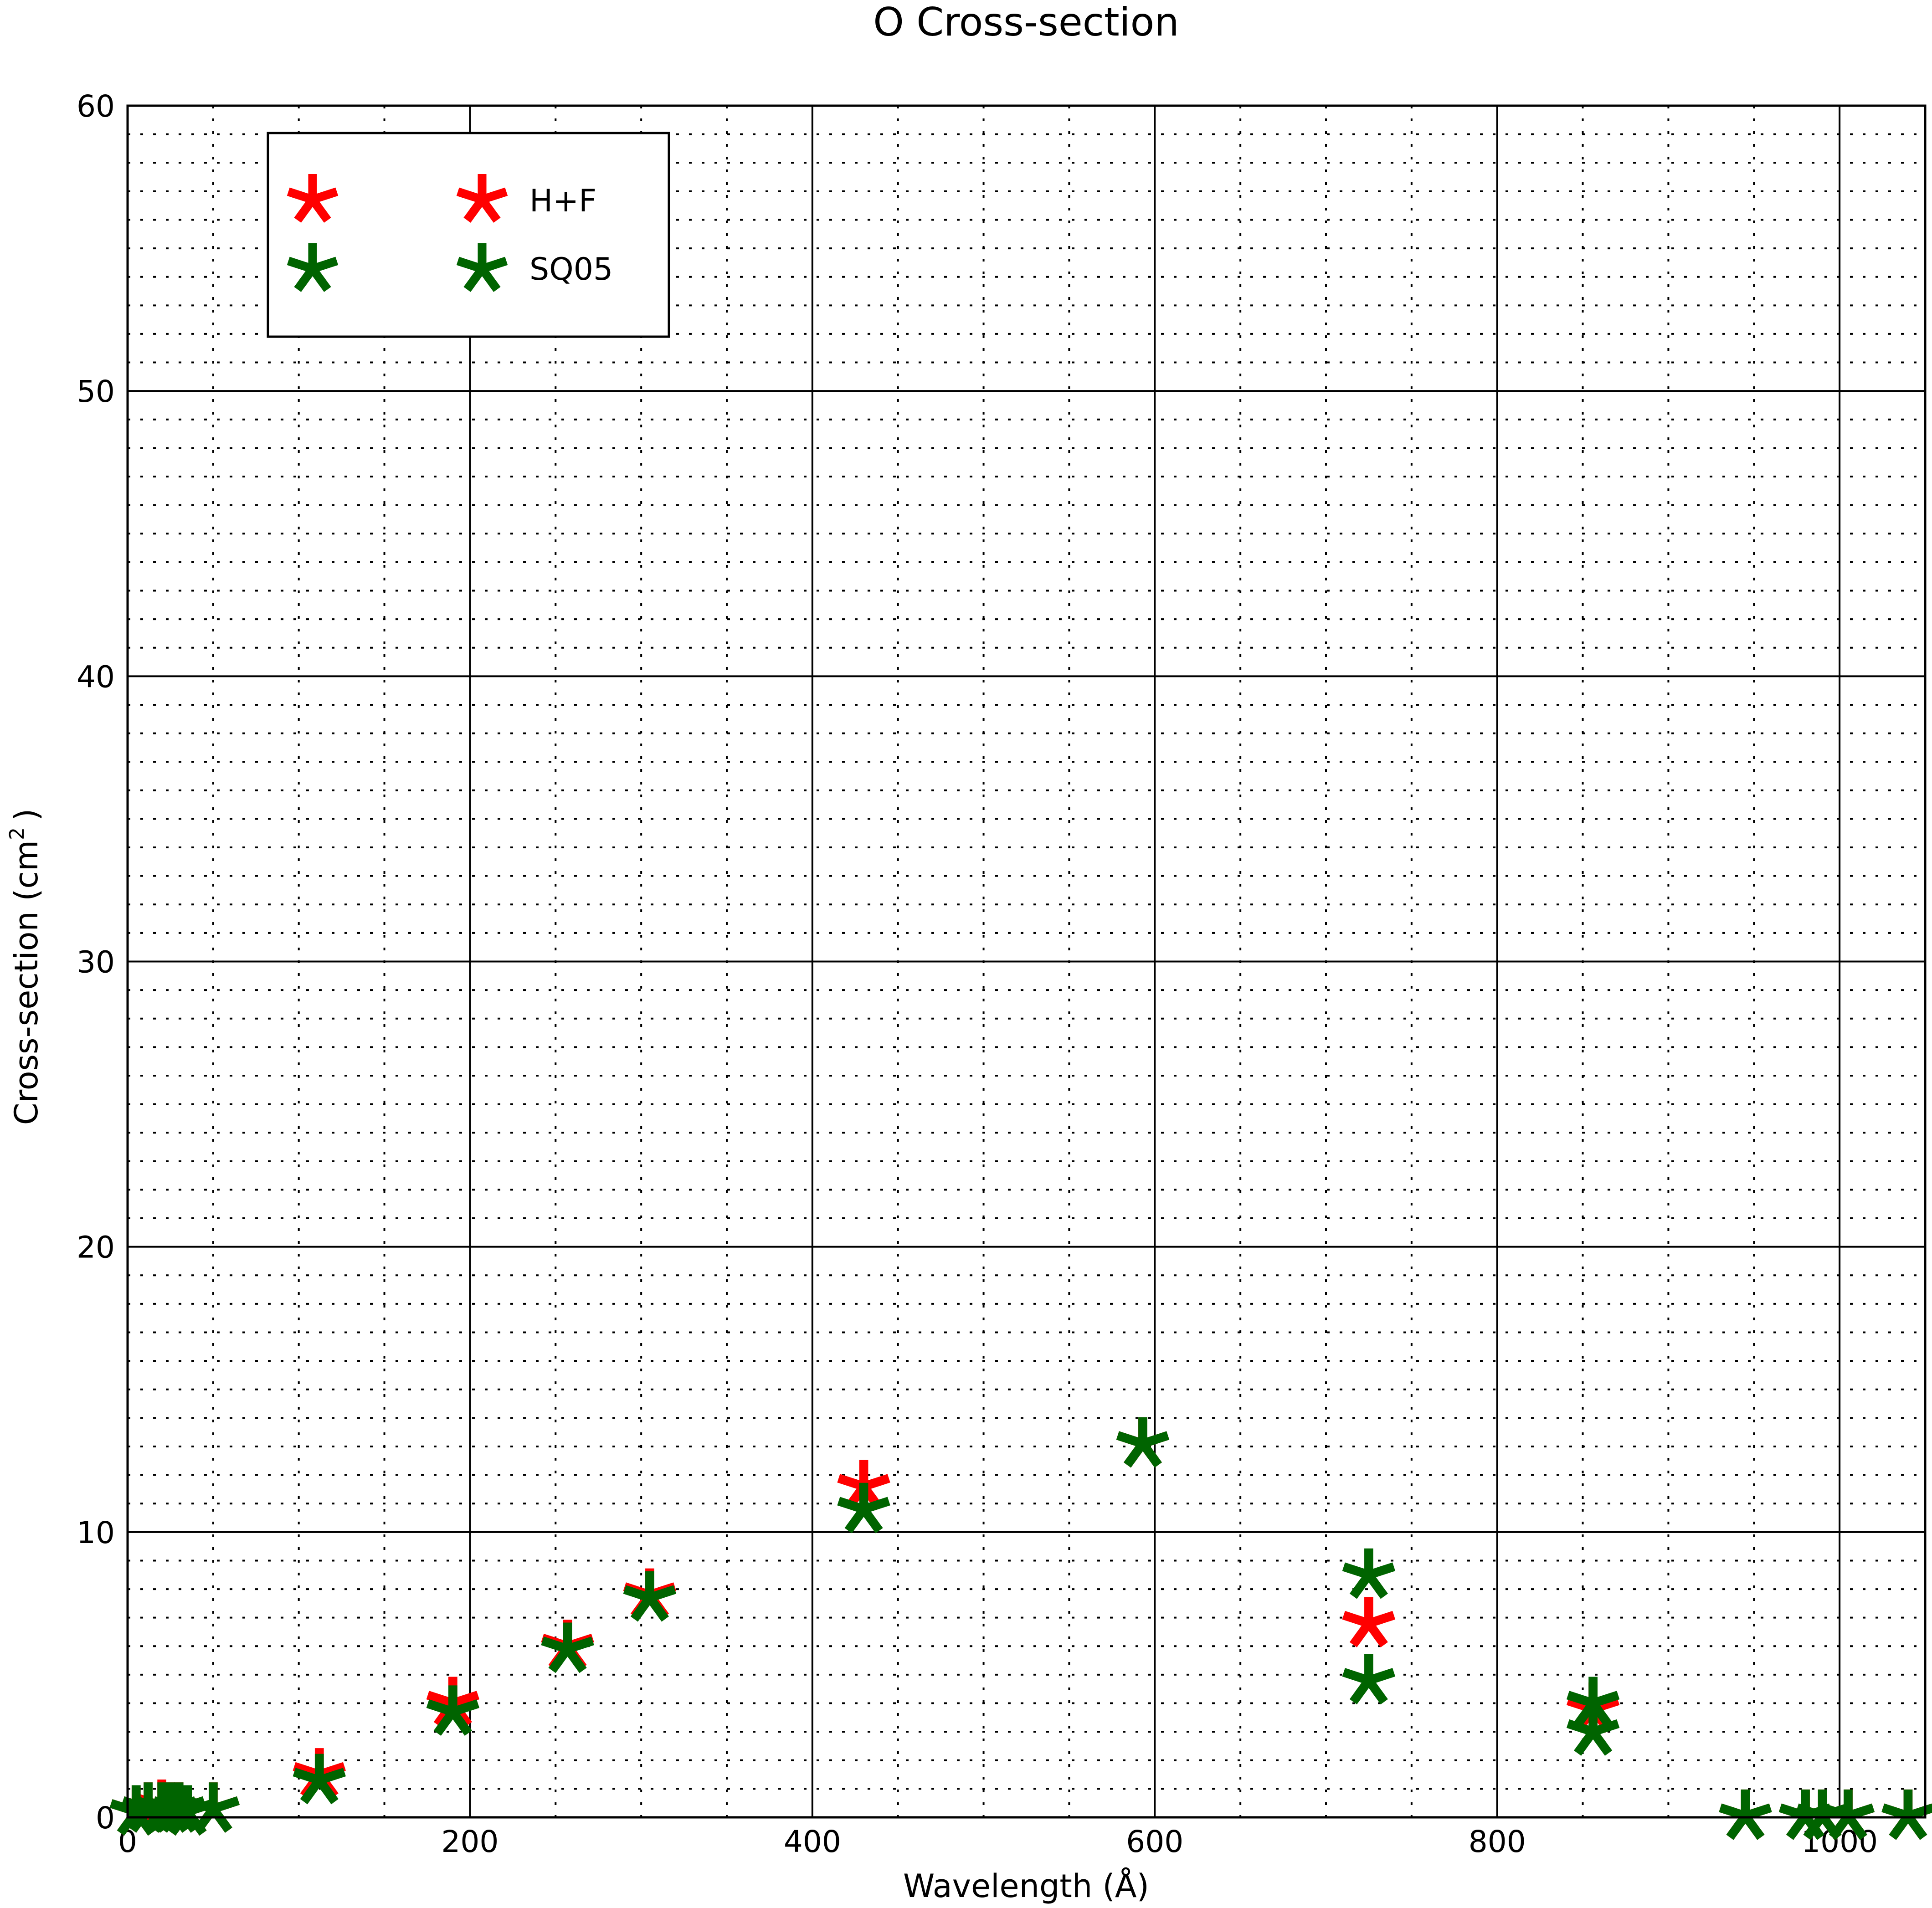  I want to click on y-tick-label: 50, so click(96, 391).